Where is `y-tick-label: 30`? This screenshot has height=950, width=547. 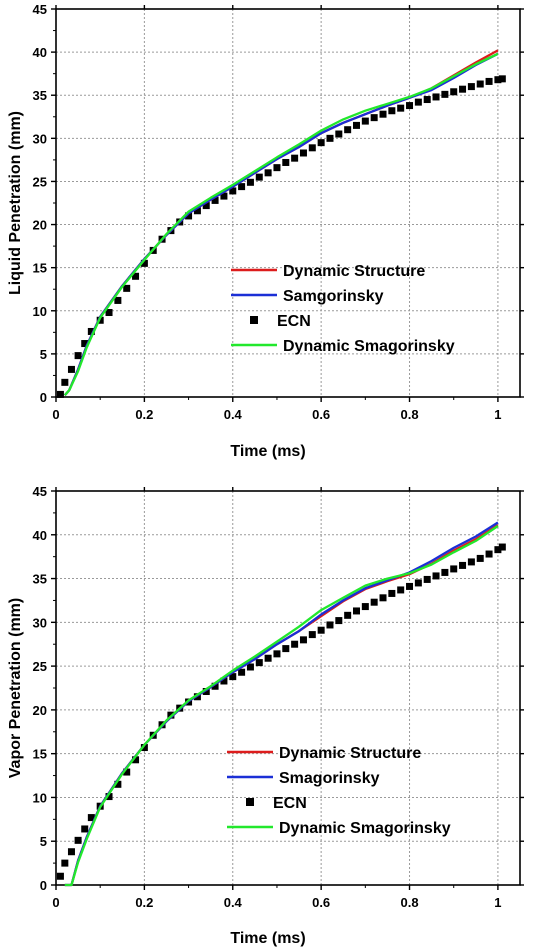 y-tick-label: 30 is located at coordinates (40, 138).